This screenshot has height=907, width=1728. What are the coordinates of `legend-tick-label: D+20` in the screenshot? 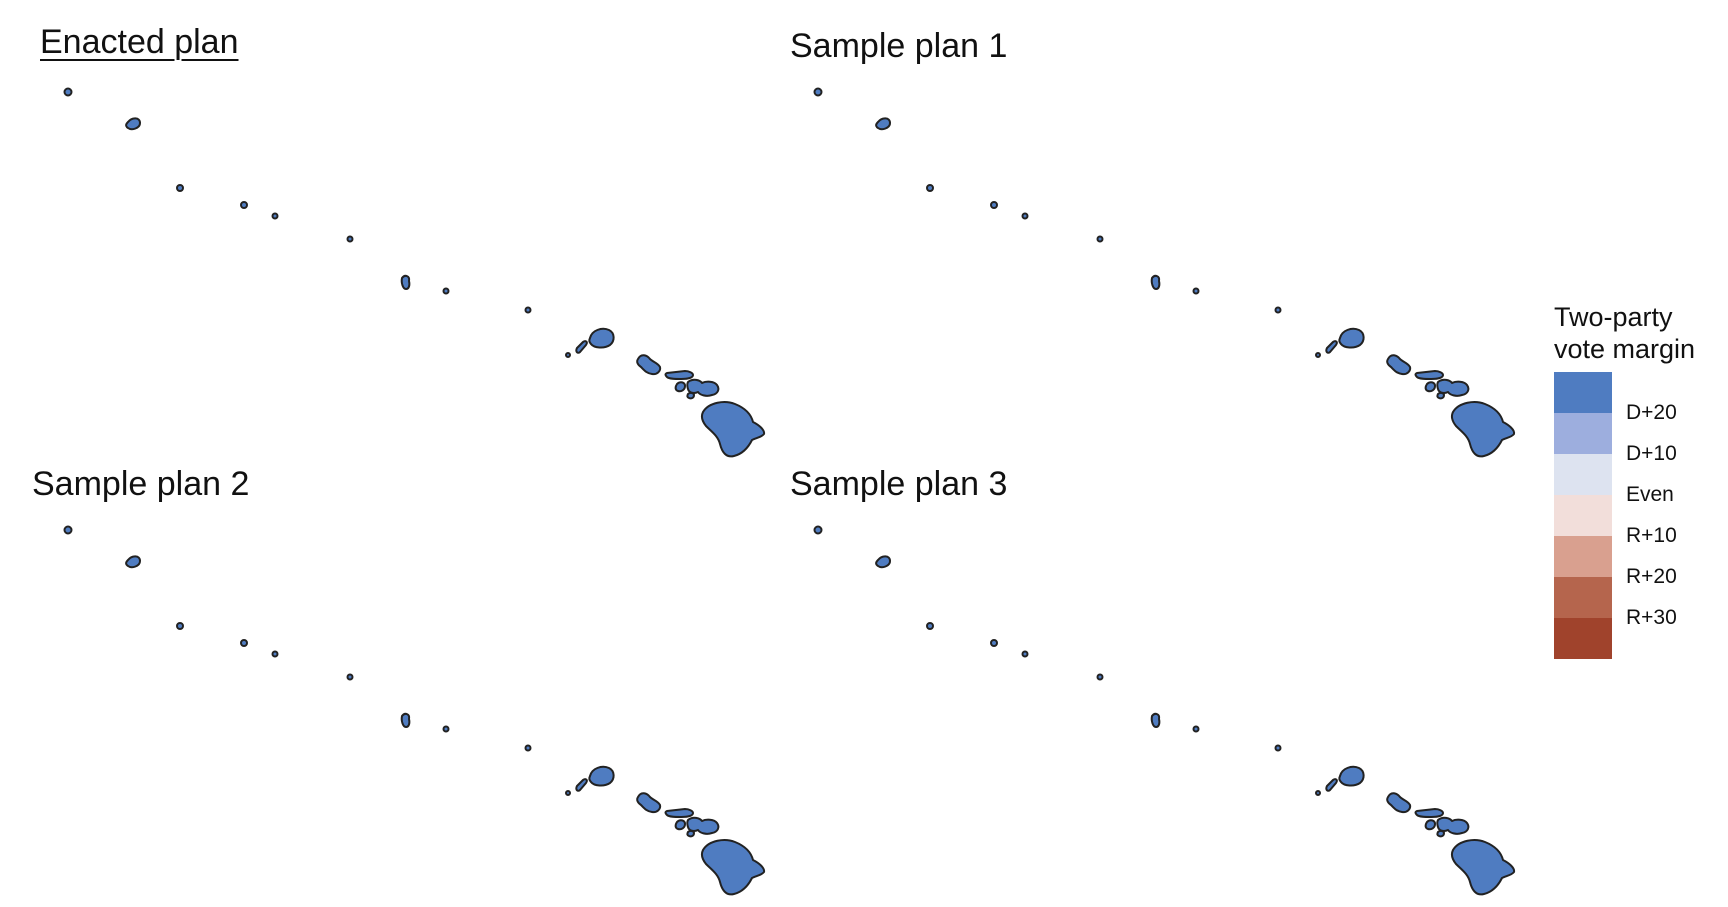 It's located at (1651, 412).